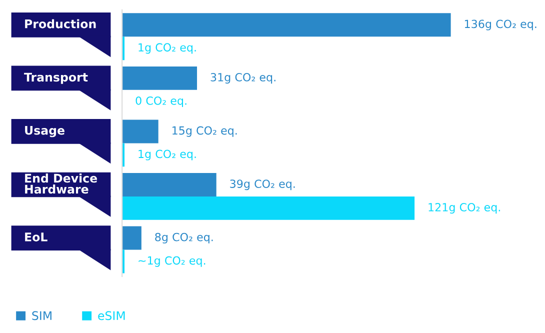 The width and height of the screenshot is (545, 333). What do you see at coordinates (44, 132) in the screenshot?
I see `y-tick-label: Usage` at bounding box center [44, 132].